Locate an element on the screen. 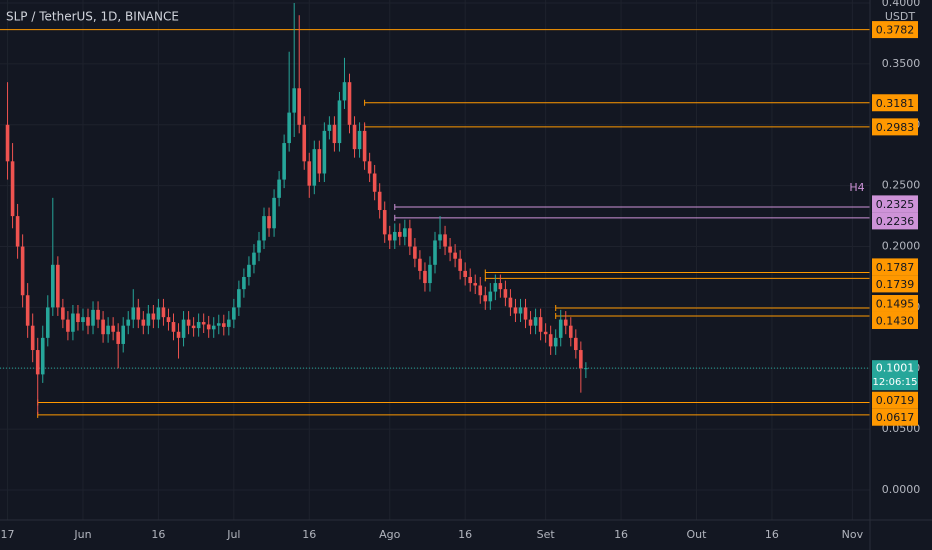 The width and height of the screenshot is (932, 550). countdown-label: 12:06:15 is located at coordinates (895, 382).